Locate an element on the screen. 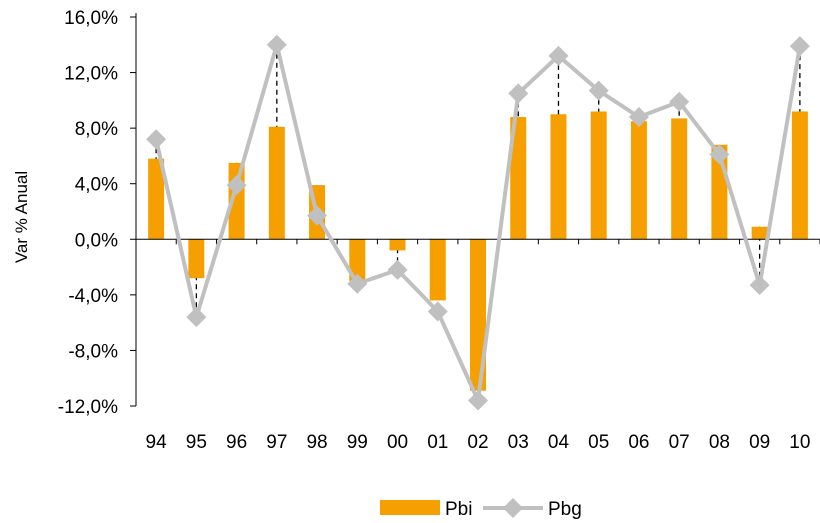 This screenshot has width=820, height=523. x-tick-label-05: 05 is located at coordinates (598, 442).